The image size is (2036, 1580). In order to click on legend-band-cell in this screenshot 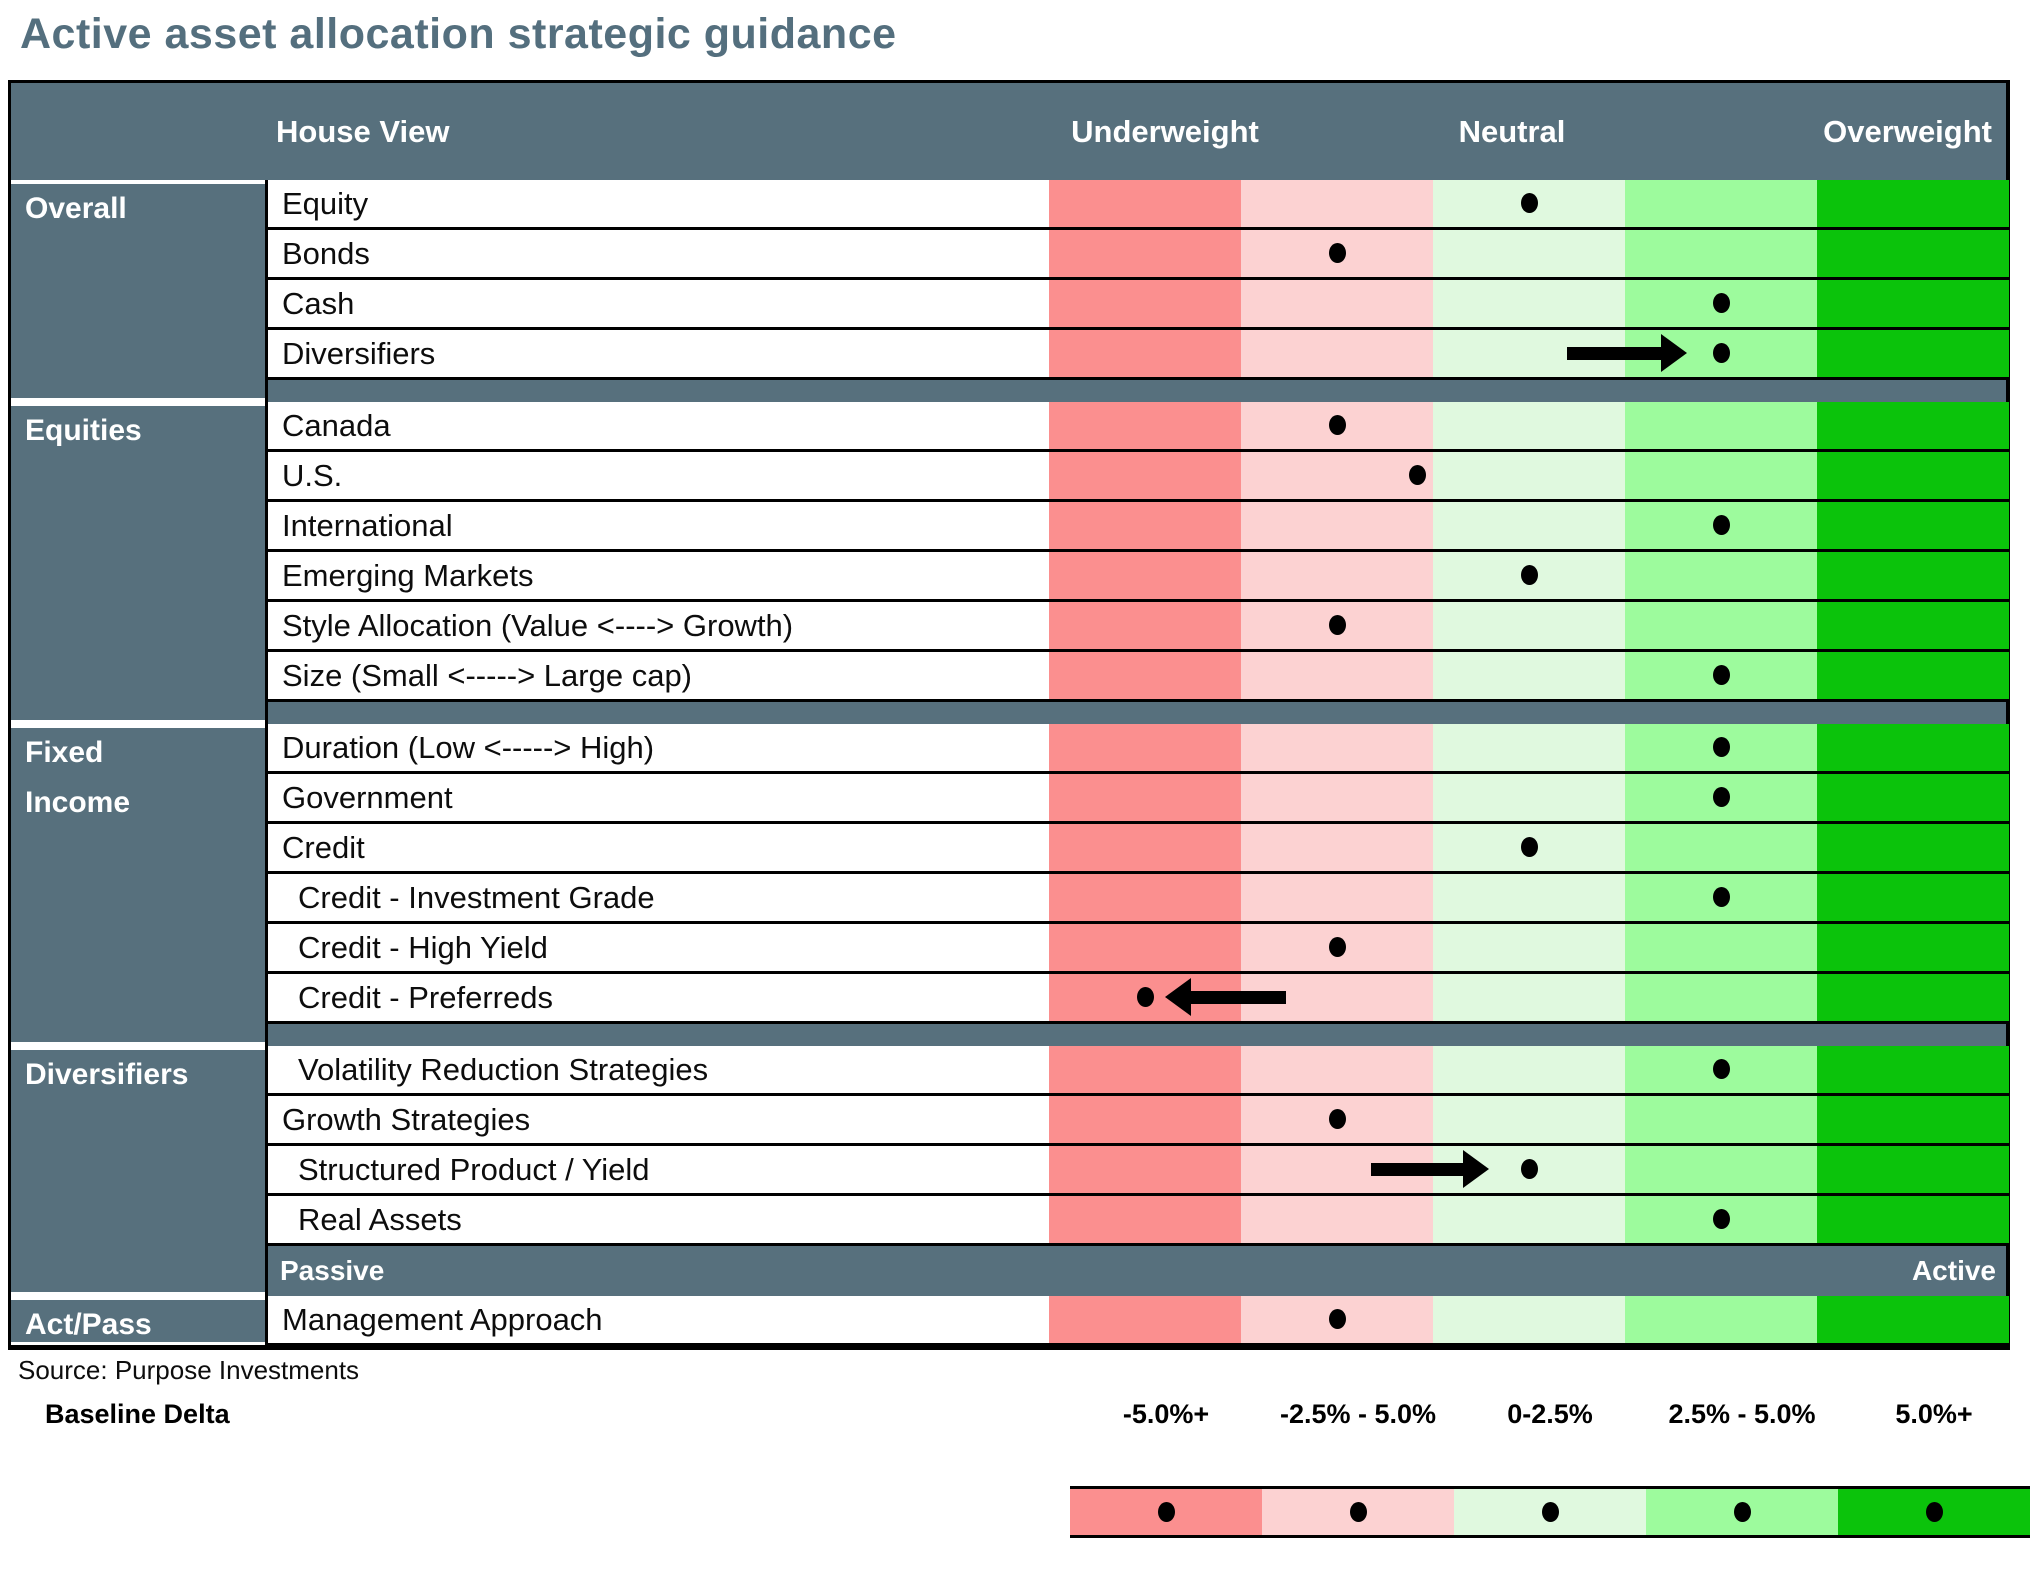, I will do `click(1550, 1512)`.